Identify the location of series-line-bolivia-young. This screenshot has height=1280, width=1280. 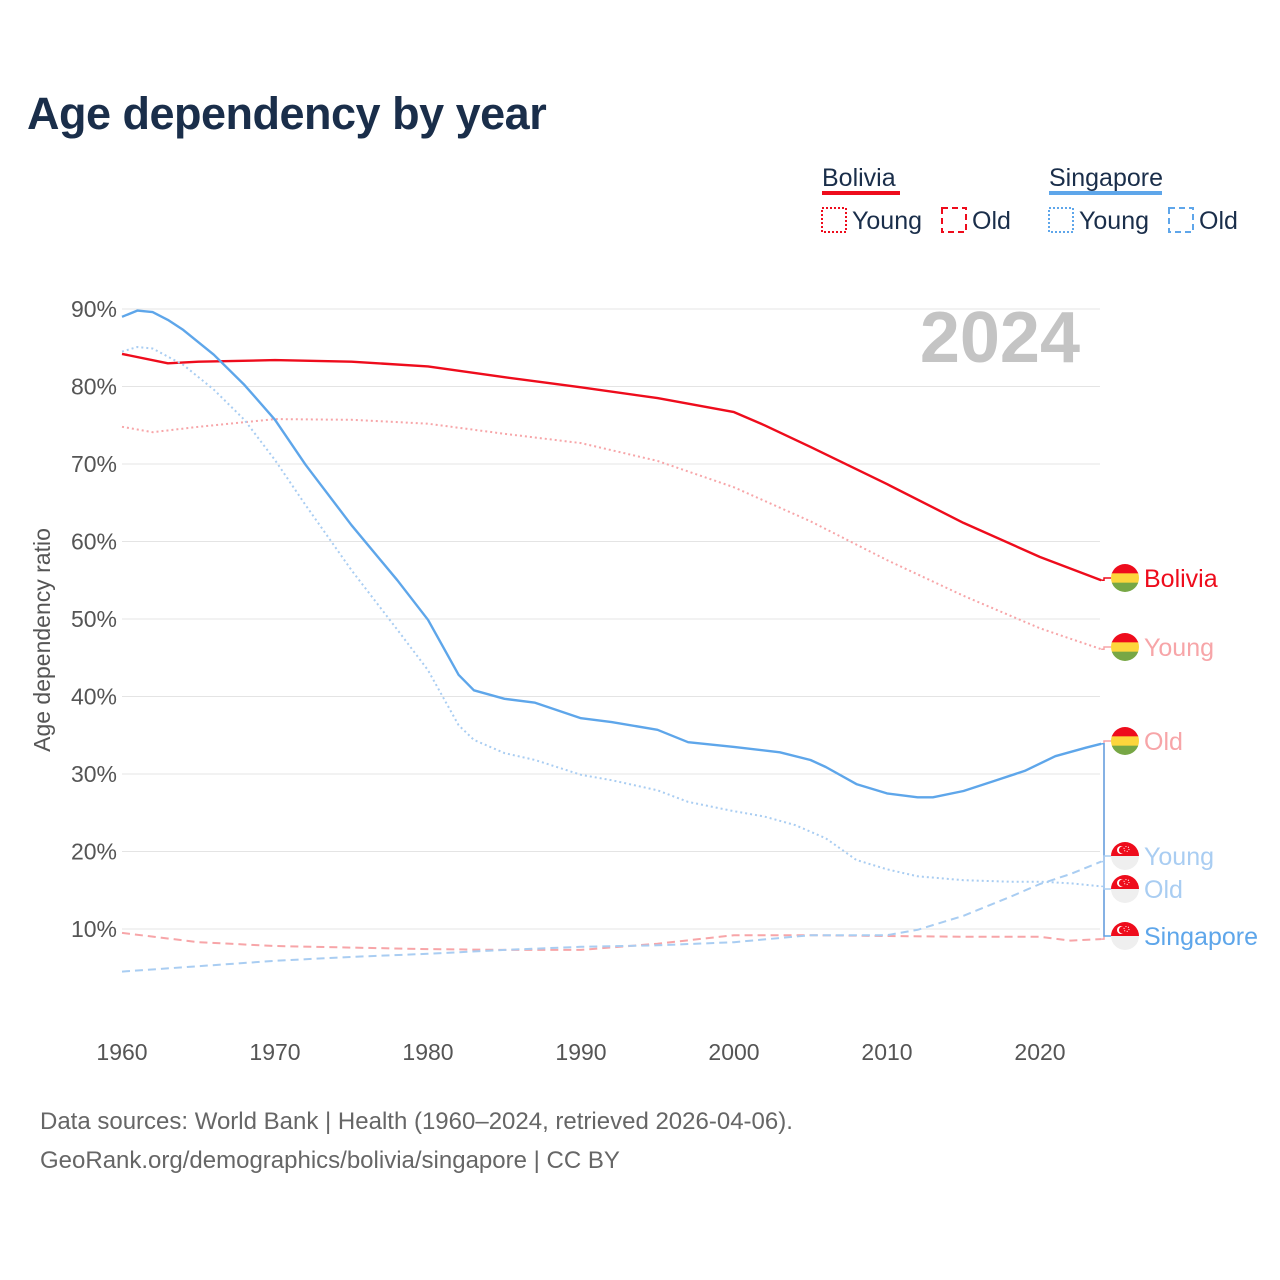
(611, 534).